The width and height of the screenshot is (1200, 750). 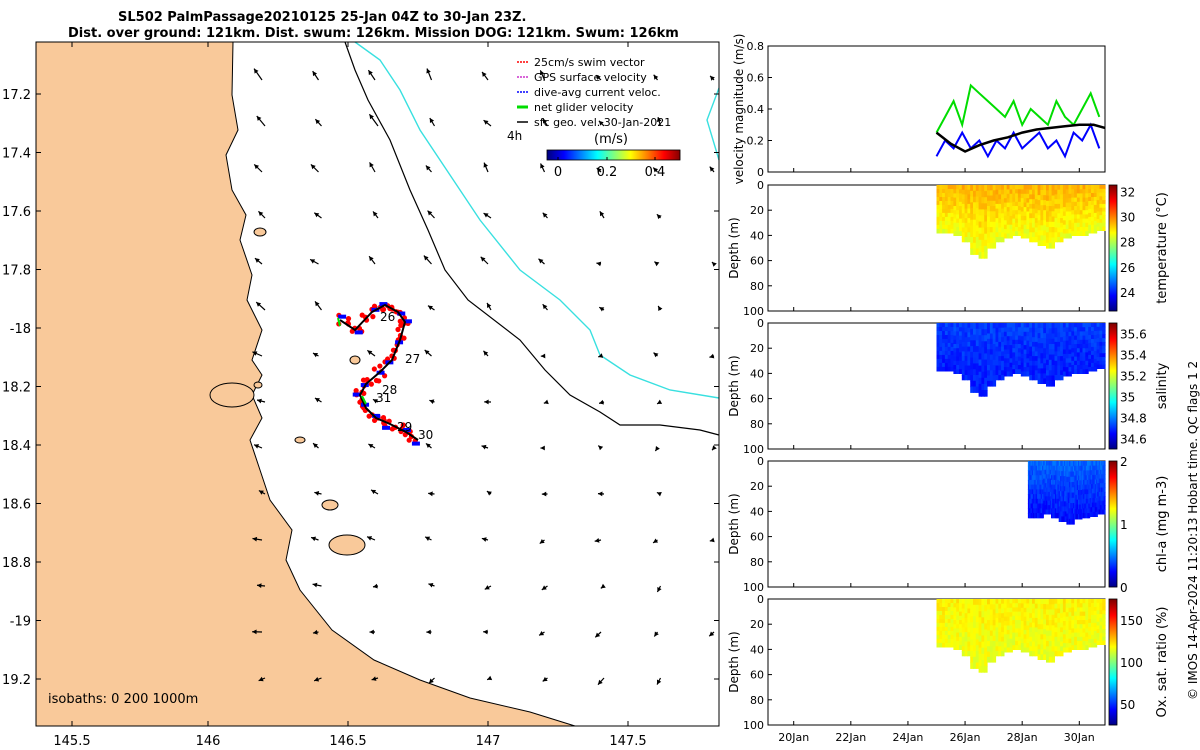 I want to click on lon-tick-label: 146.5, so click(x=347, y=741).